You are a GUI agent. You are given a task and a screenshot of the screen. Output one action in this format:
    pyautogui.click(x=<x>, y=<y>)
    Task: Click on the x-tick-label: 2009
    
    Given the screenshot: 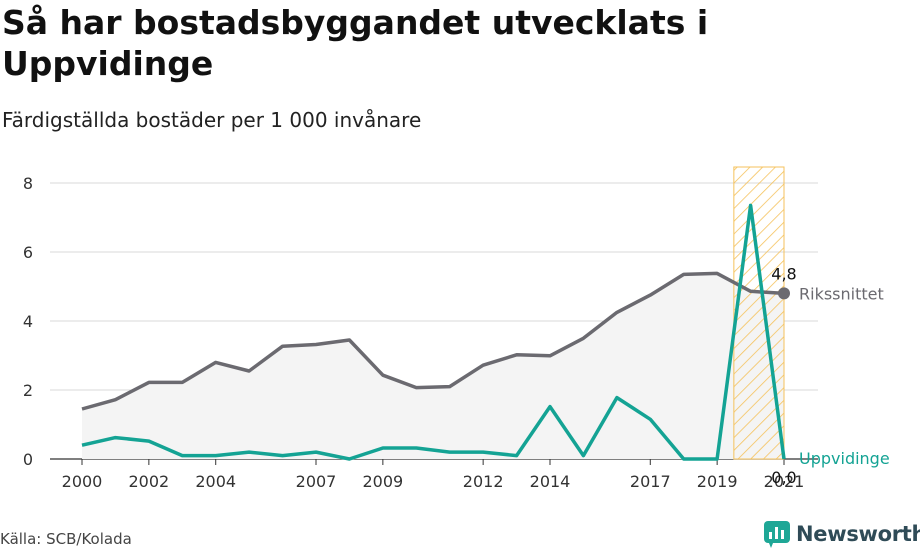 What is the action you would take?
    pyautogui.click(x=382, y=481)
    